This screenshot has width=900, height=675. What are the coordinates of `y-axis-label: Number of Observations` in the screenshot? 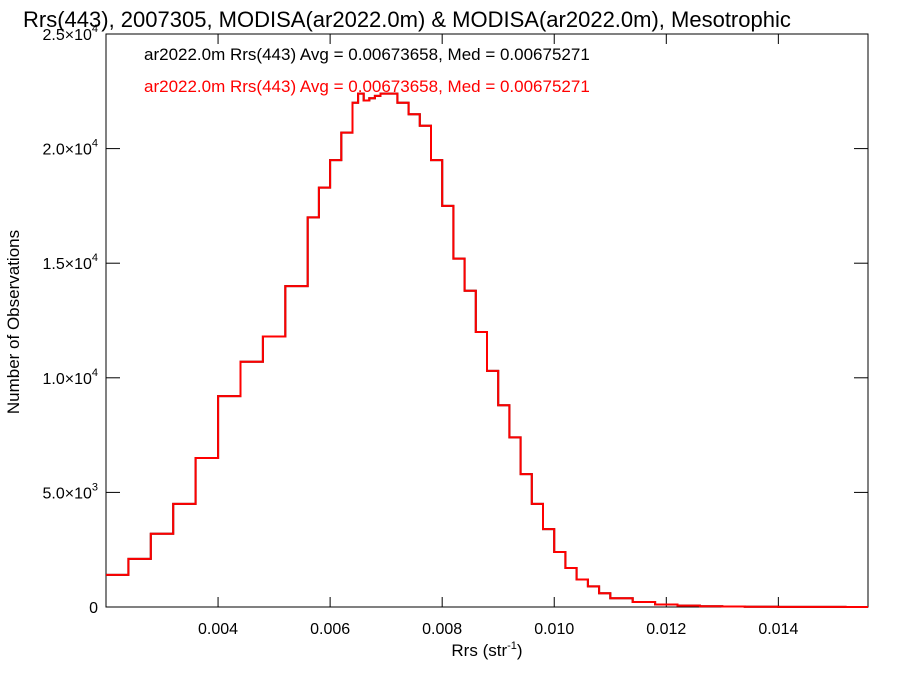 It's located at (13, 322).